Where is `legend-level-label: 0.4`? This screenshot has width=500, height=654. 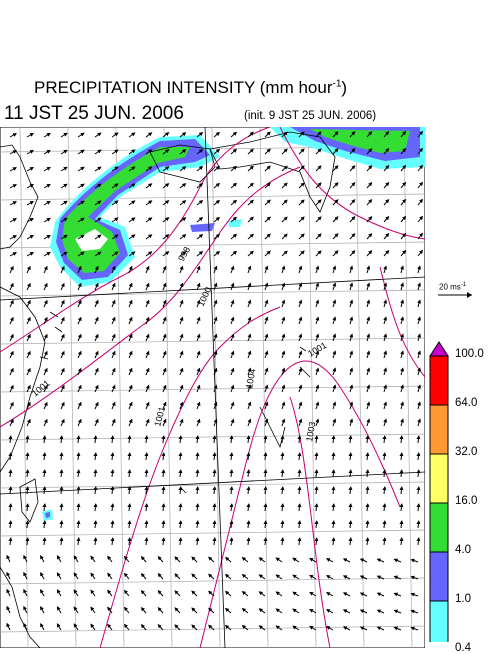 legend-level-label: 0.4 is located at coordinates (463, 648).